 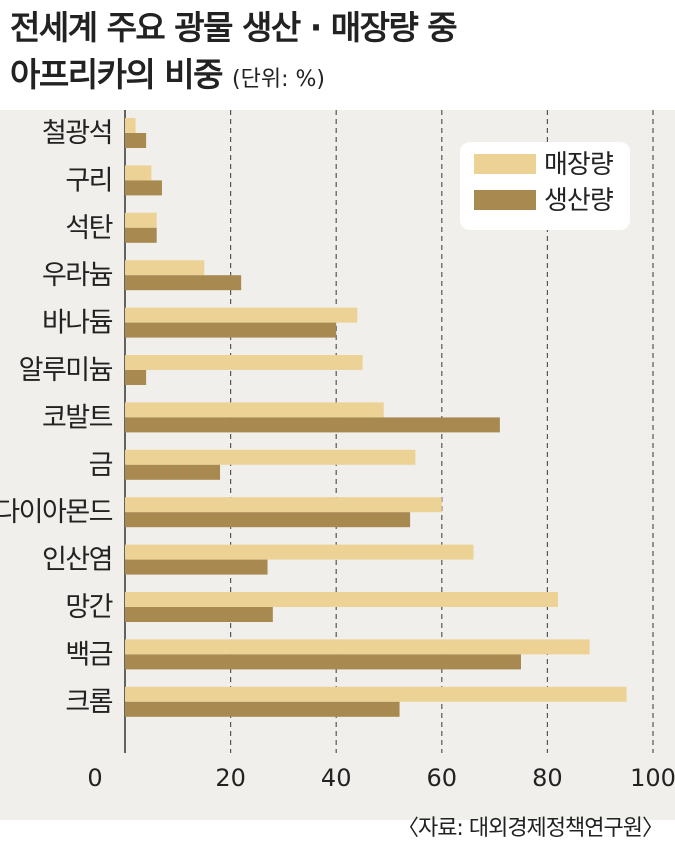 What do you see at coordinates (530, 828) in the screenshot?
I see `source-note: 〈자료: 대외경제정책연구원〉` at bounding box center [530, 828].